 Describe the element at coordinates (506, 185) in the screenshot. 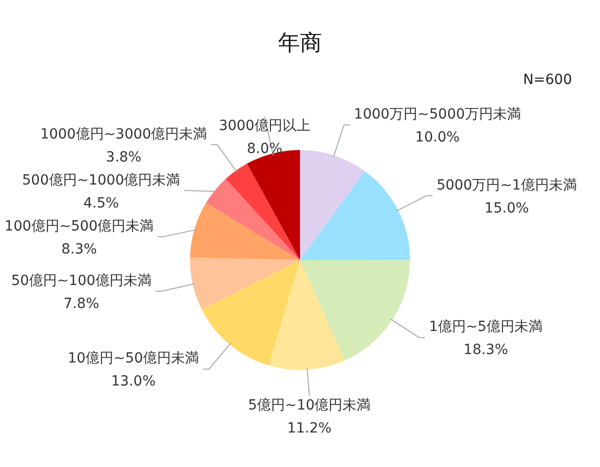

I see `slice-label: 5000万円~1億円未満` at that location.